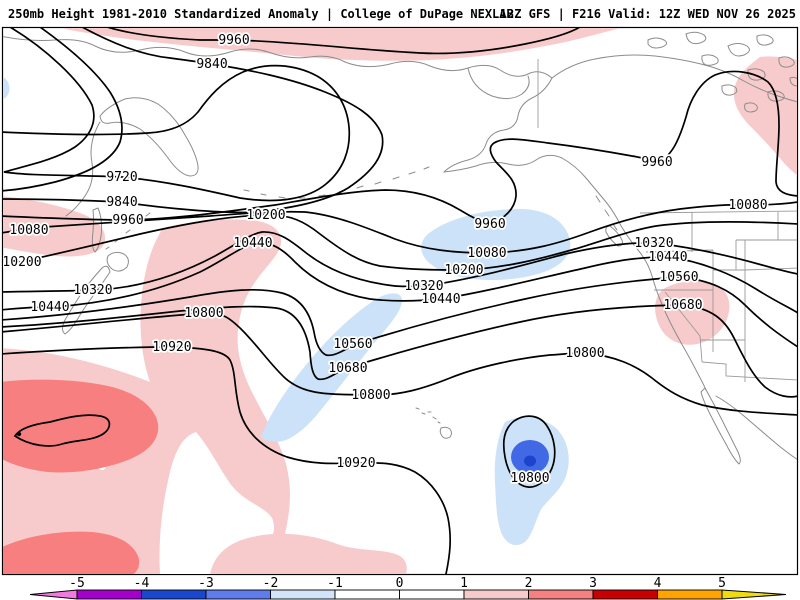 The height and width of the screenshot is (600, 800). Describe the element at coordinates (530, 461) in the screenshot. I see `anomaly-region-minus3-hawaii` at that location.